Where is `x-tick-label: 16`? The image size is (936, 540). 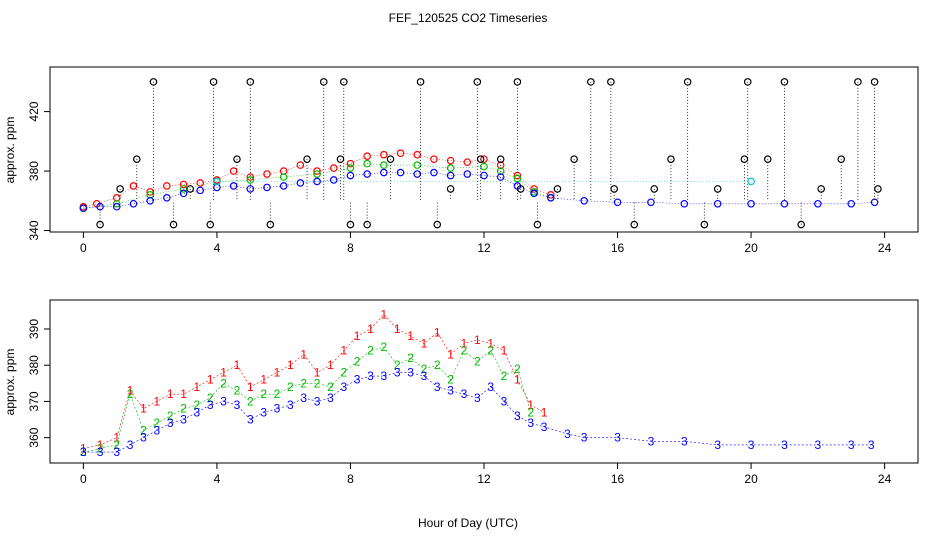
x-tick-label: 16 is located at coordinates (618, 248).